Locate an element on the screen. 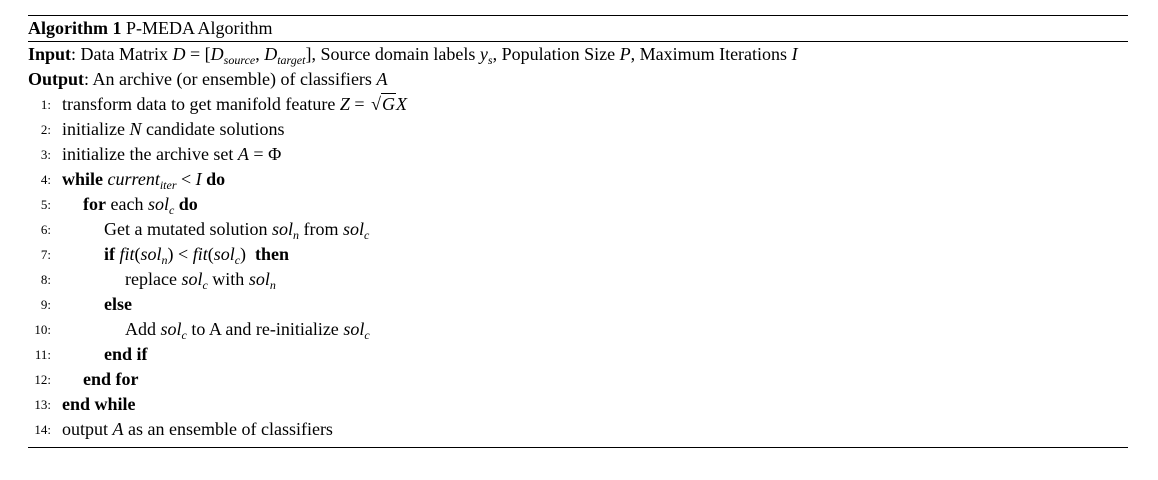 The height and width of the screenshot is (480, 1158). input-label: Input is located at coordinates (50, 54).